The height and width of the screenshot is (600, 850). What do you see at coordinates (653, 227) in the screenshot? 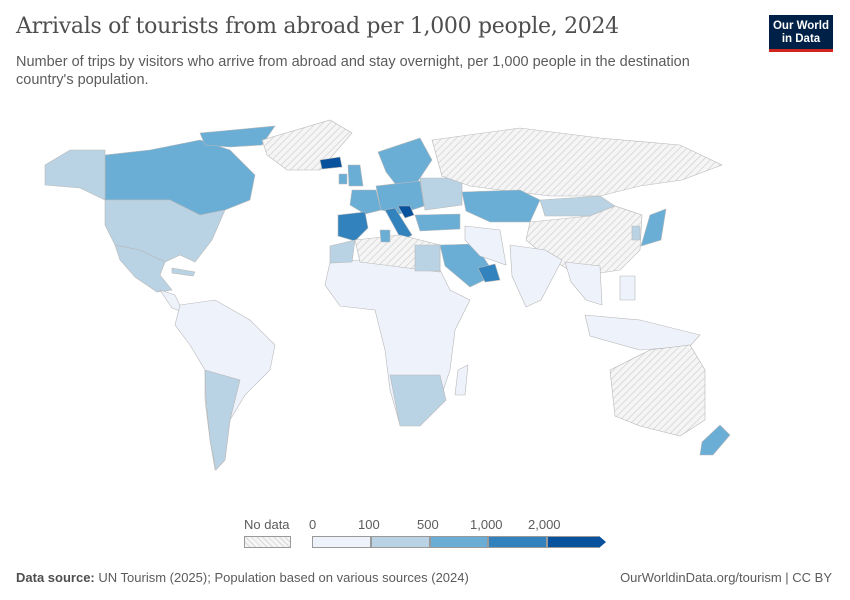
I see `country-japan` at bounding box center [653, 227].